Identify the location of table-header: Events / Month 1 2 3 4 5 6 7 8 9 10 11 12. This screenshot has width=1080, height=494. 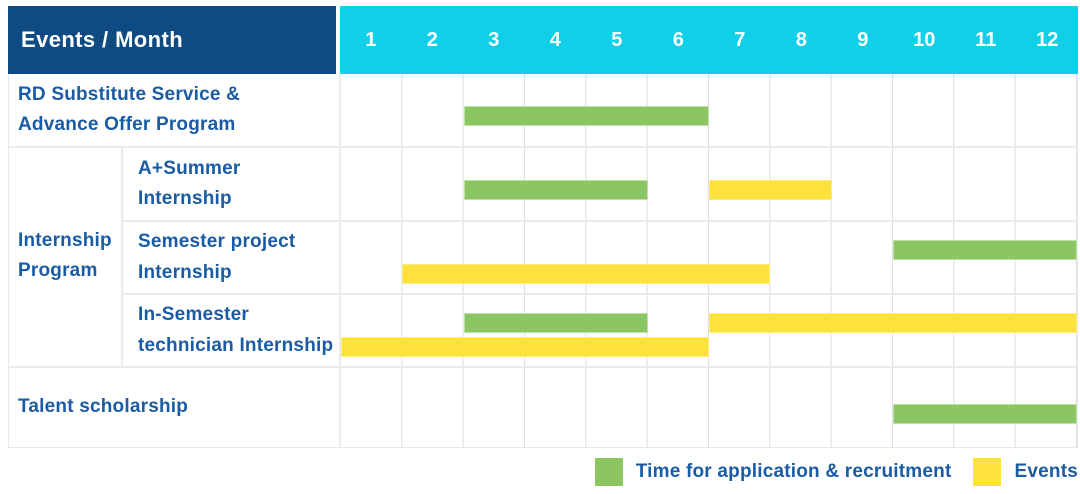
(543, 40).